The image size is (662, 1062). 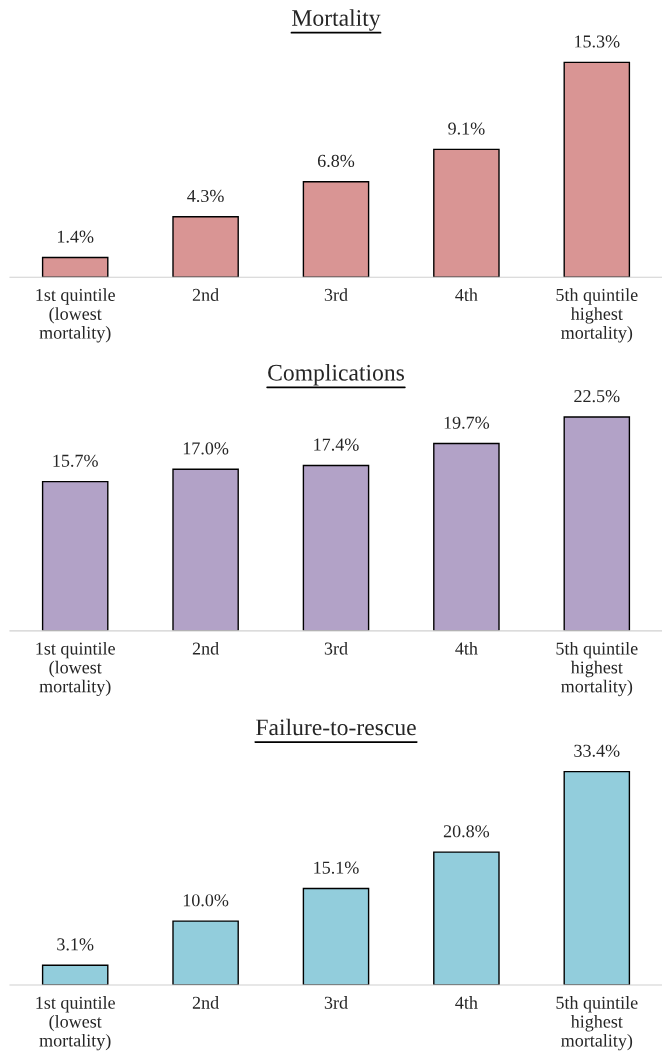 I want to click on chart-title: Mortality, so click(x=336, y=20).